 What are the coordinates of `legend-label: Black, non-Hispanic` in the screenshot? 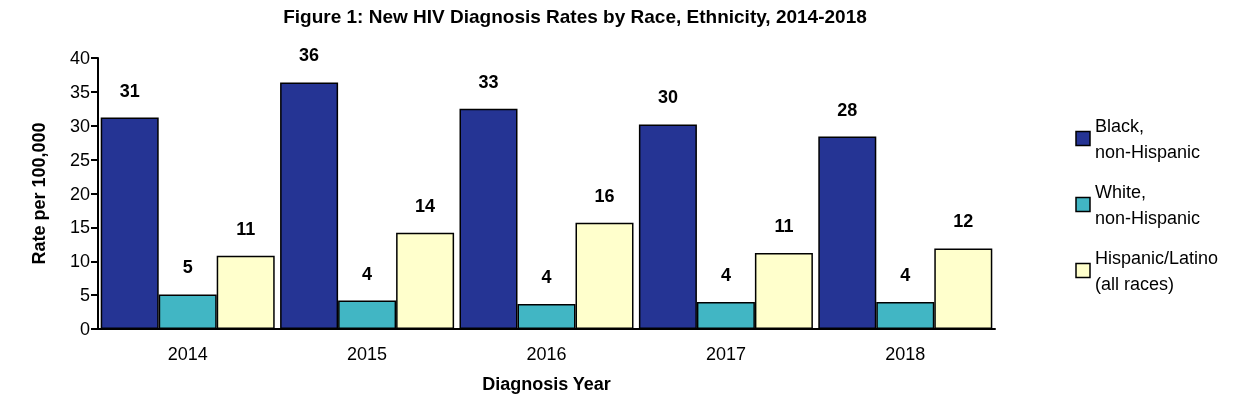 It's located at (1148, 138).